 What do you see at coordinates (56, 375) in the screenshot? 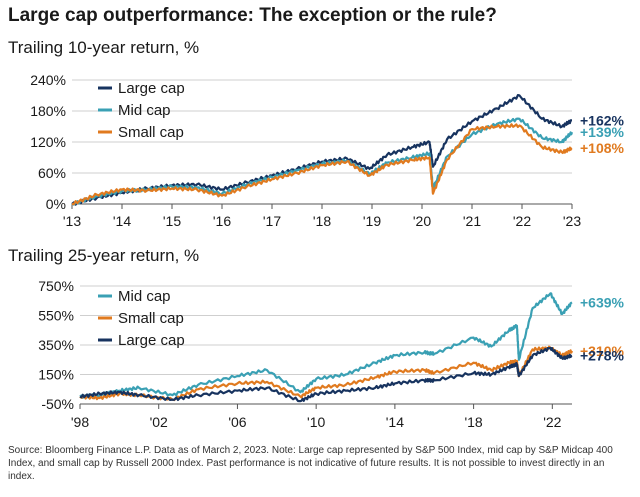
I see `y-tick-label: 150%` at bounding box center [56, 375].